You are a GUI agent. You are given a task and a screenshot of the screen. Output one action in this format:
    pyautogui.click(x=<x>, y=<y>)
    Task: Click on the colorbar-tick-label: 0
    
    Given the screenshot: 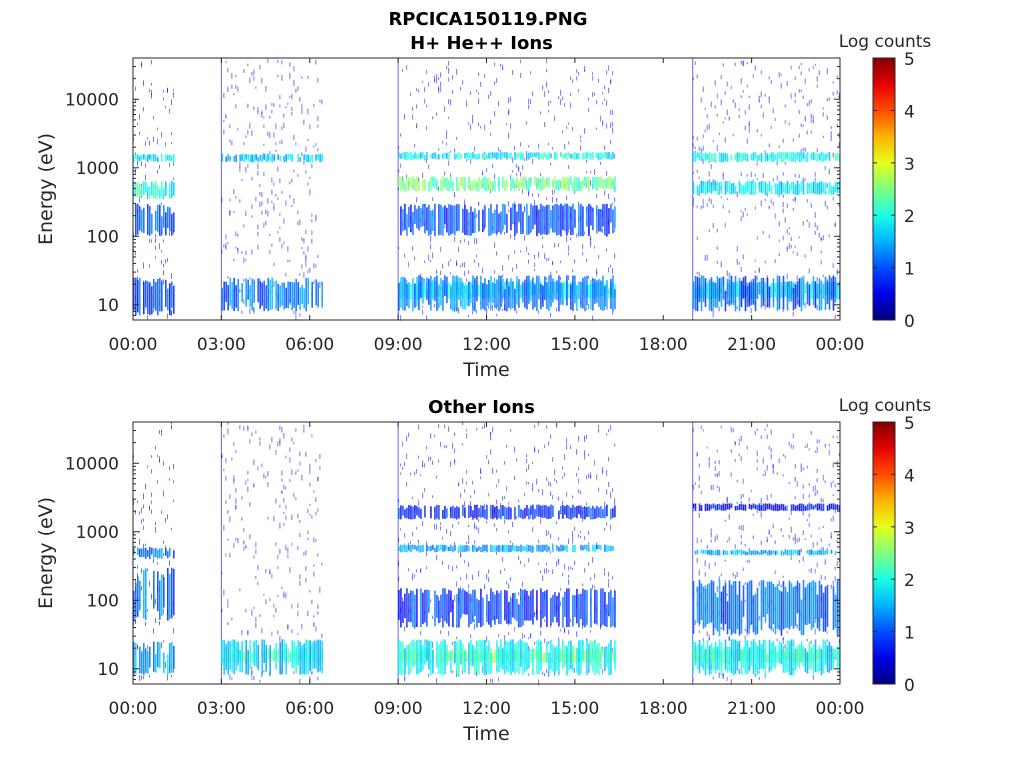 What is the action you would take?
    pyautogui.click(x=909, y=686)
    